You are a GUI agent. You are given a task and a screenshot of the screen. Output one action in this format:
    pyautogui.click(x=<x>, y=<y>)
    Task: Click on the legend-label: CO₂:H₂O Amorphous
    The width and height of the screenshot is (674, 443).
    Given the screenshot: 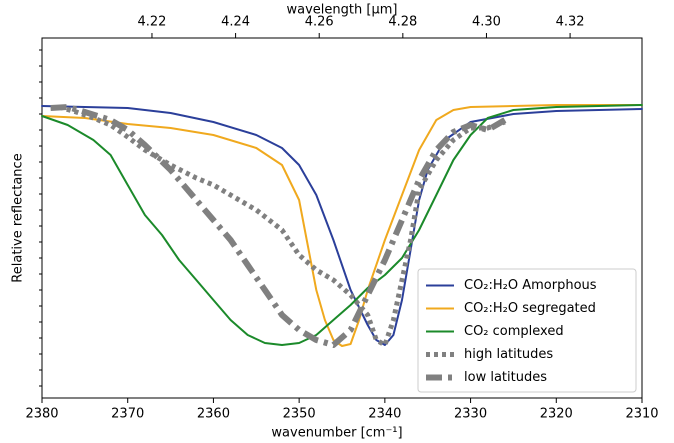 What is the action you would take?
    pyautogui.click(x=530, y=285)
    